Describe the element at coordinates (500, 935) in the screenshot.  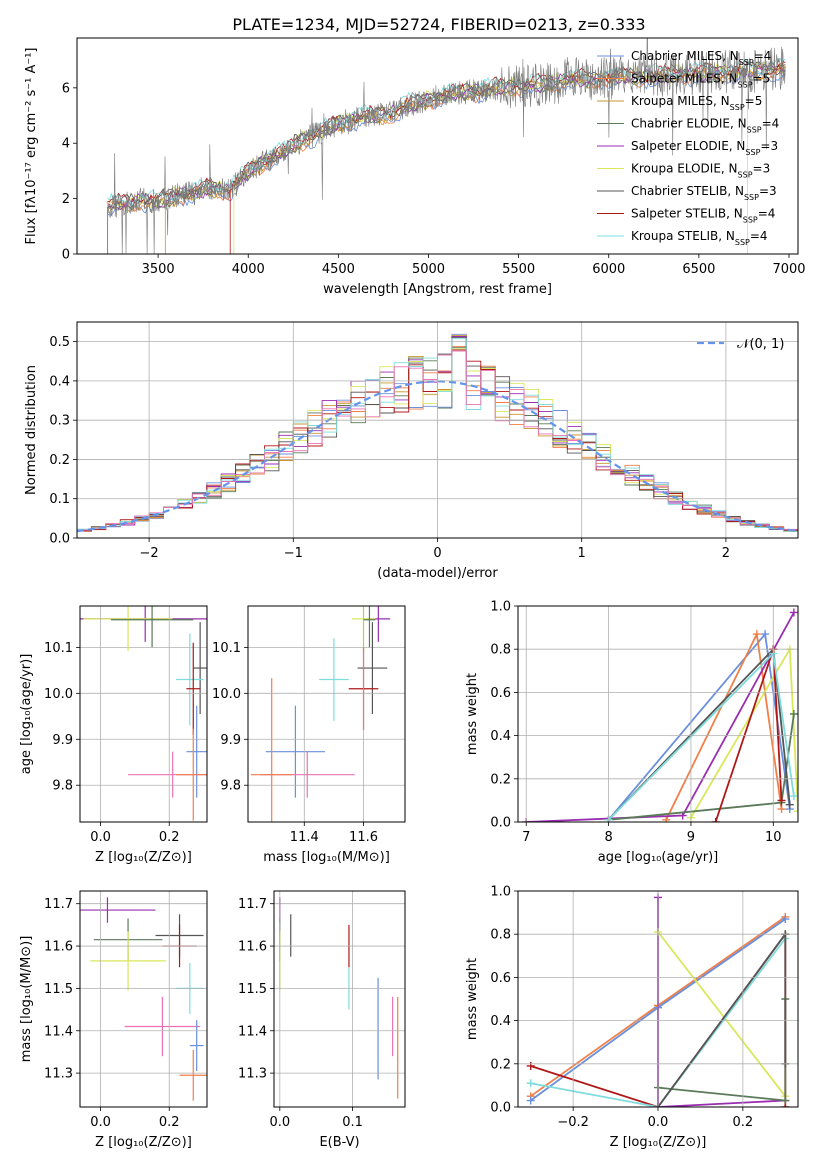
I see `weight_vs_Z-ytick-label-4: 0.8` at that location.